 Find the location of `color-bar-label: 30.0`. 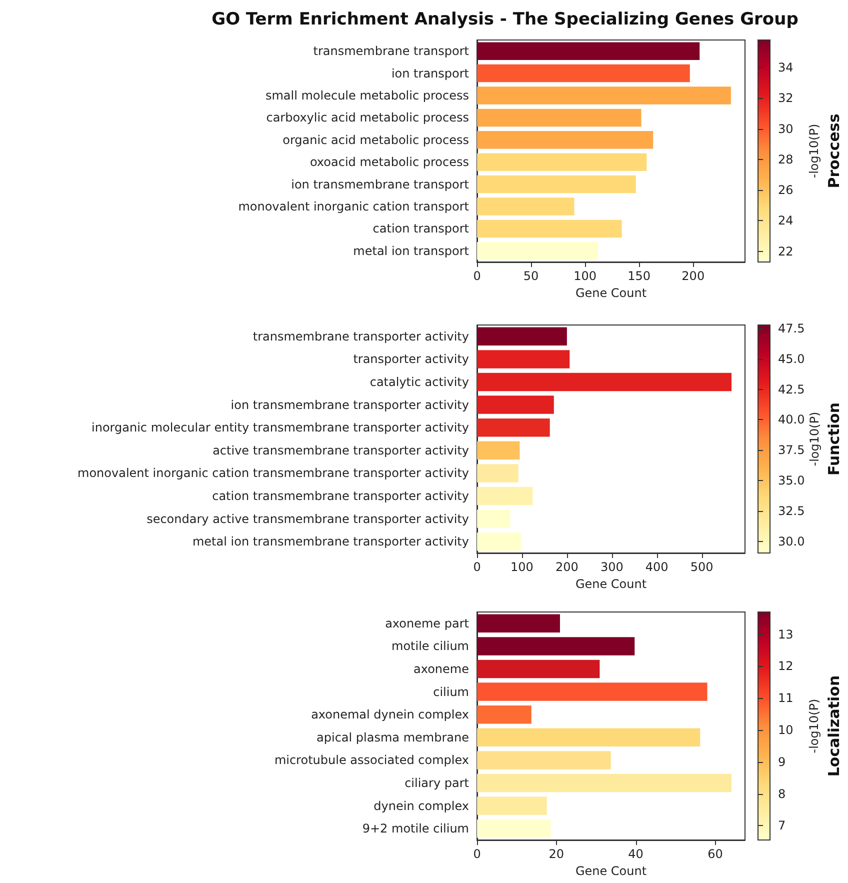

color-bar-label: 30.0 is located at coordinates (791, 541).